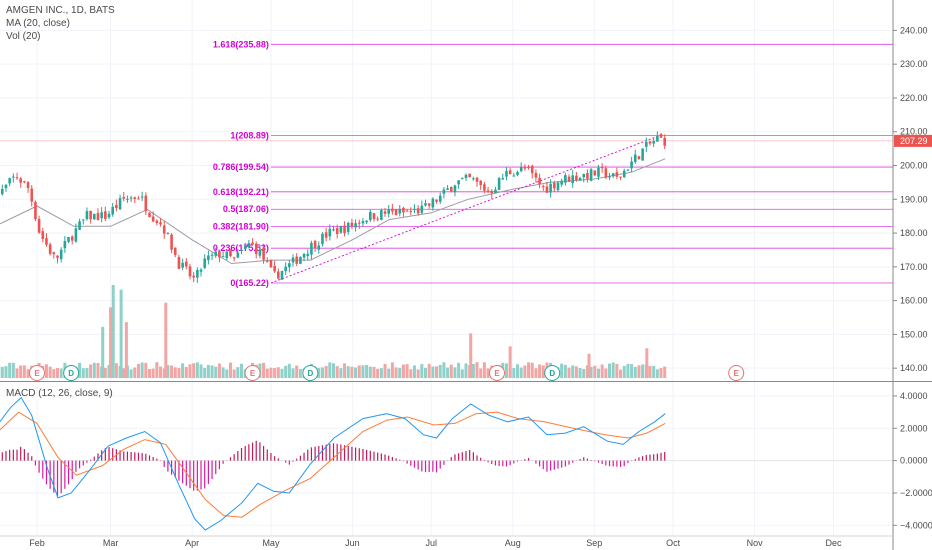 The image size is (932, 550). I want to click on x-tick-label: May, so click(271, 543).